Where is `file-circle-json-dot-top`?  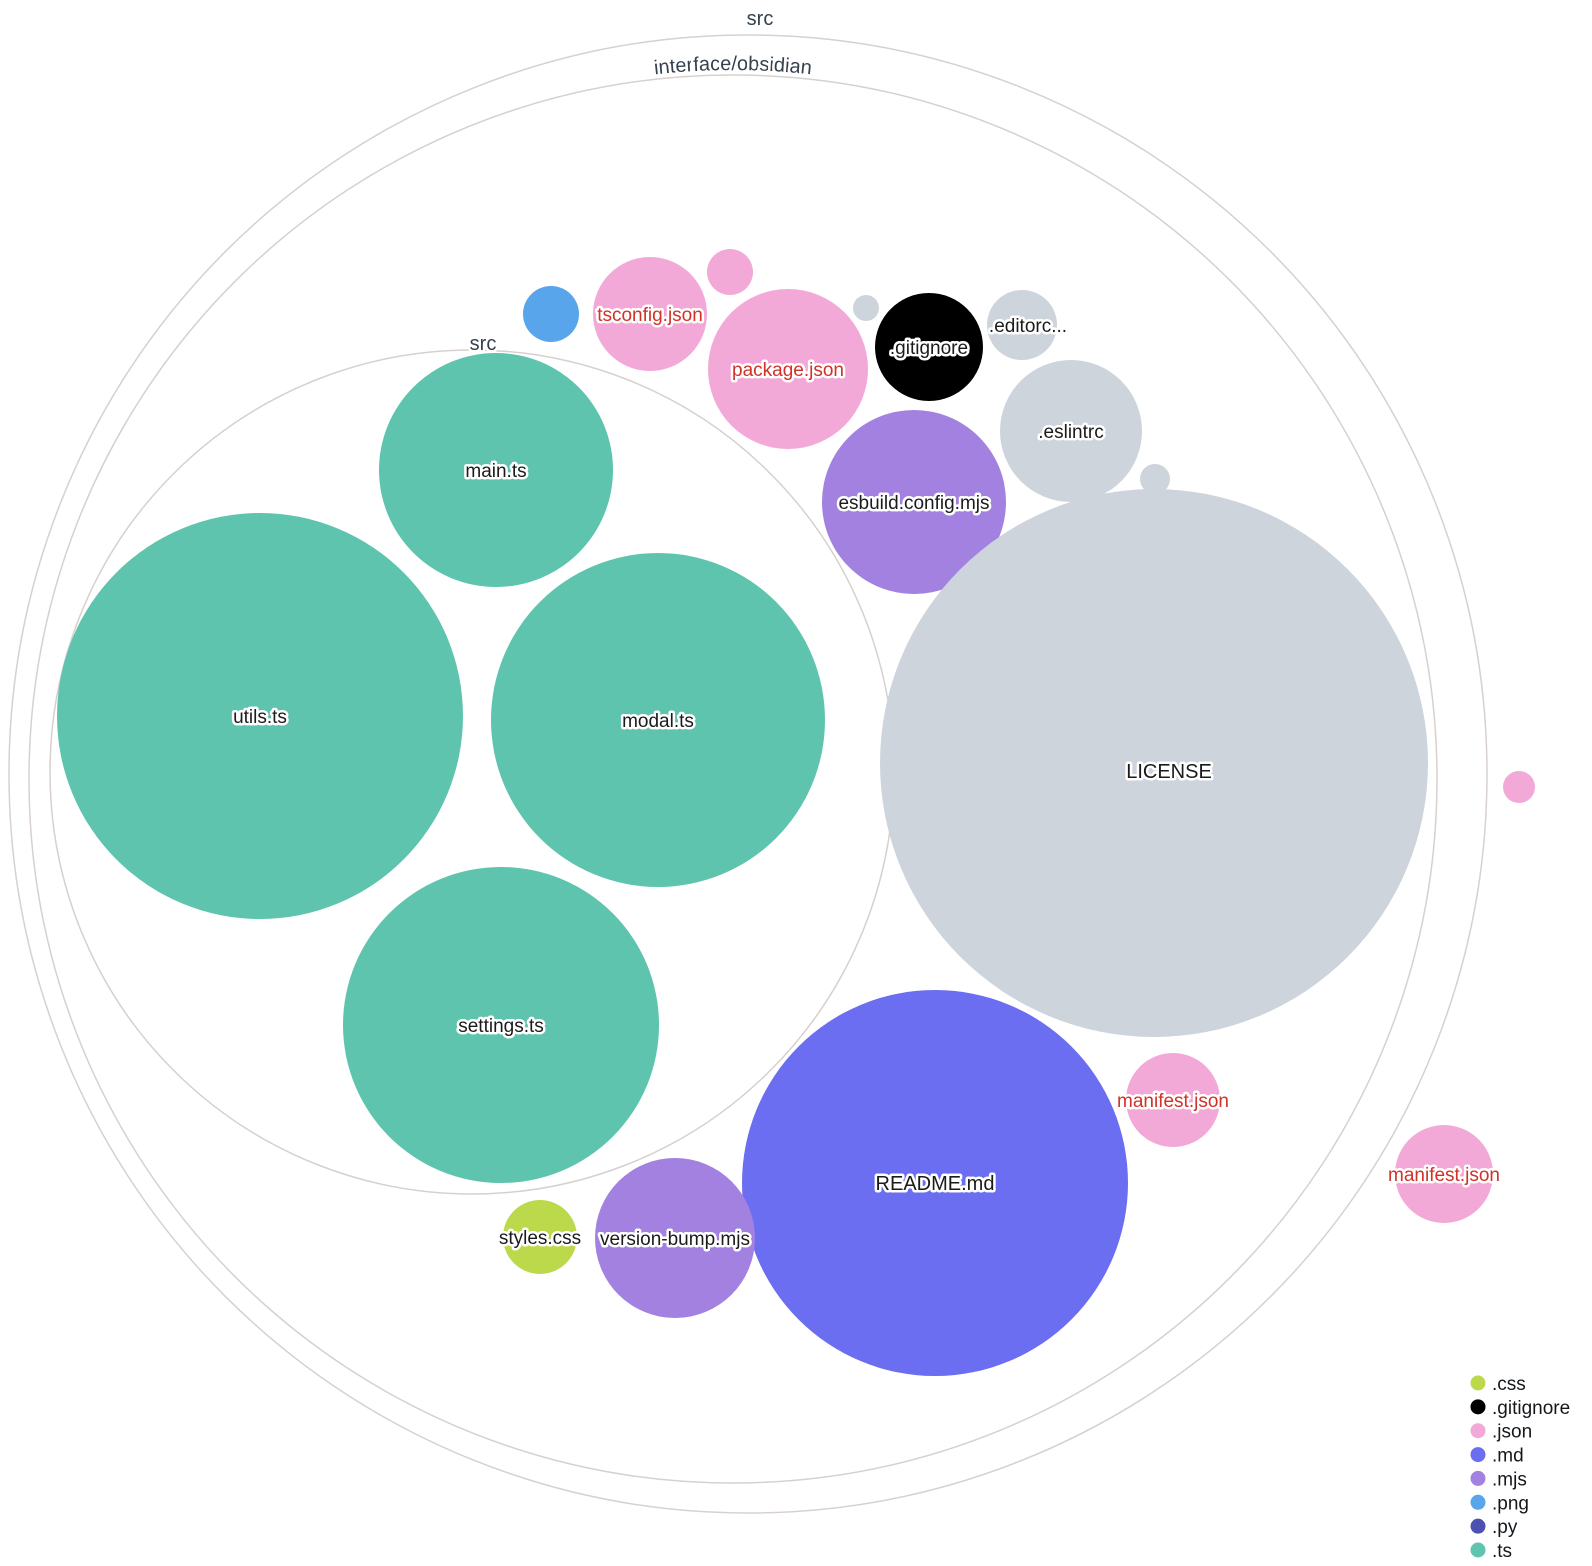 file-circle-json-dot-top is located at coordinates (730, 272).